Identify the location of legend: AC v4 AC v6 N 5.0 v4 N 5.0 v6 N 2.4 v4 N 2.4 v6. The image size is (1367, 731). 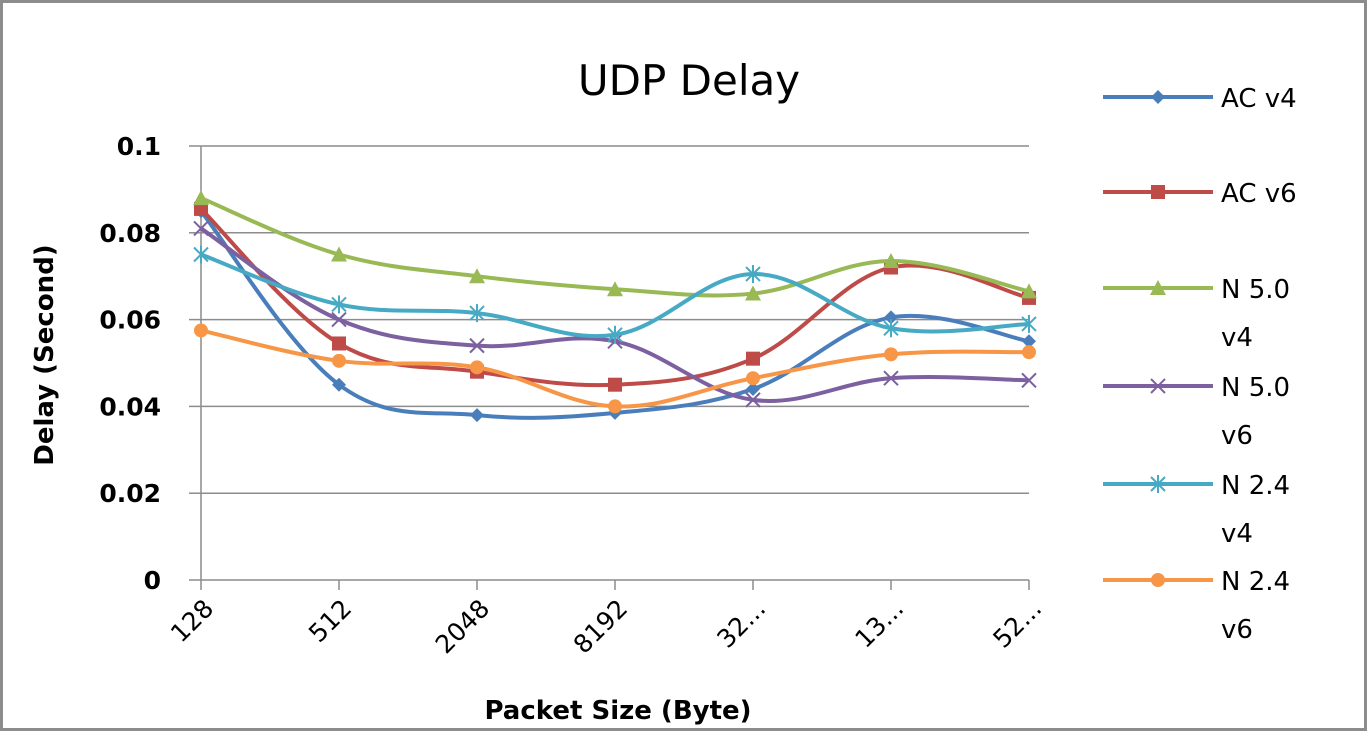
(1200, 364).